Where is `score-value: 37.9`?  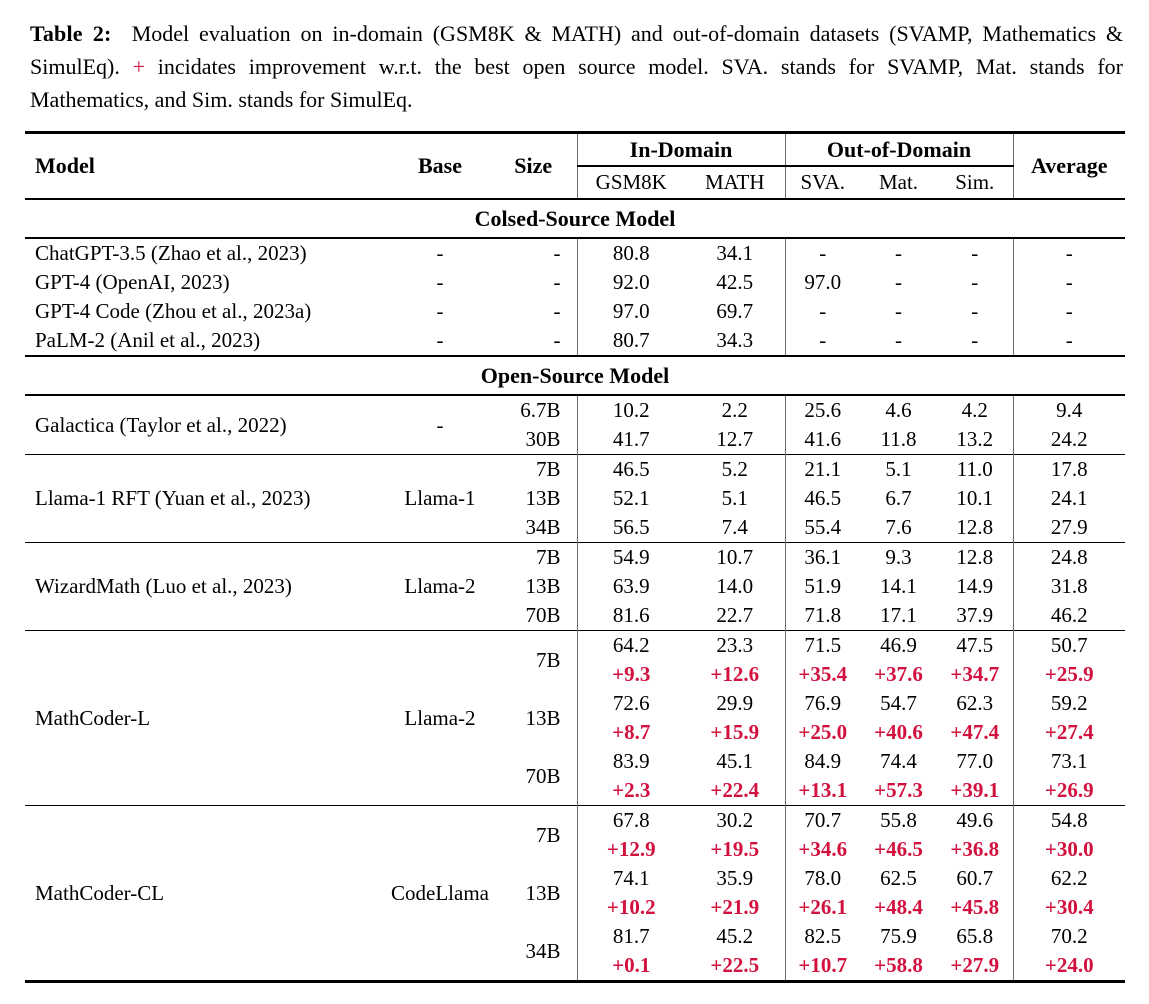 score-value: 37.9 is located at coordinates (975, 616).